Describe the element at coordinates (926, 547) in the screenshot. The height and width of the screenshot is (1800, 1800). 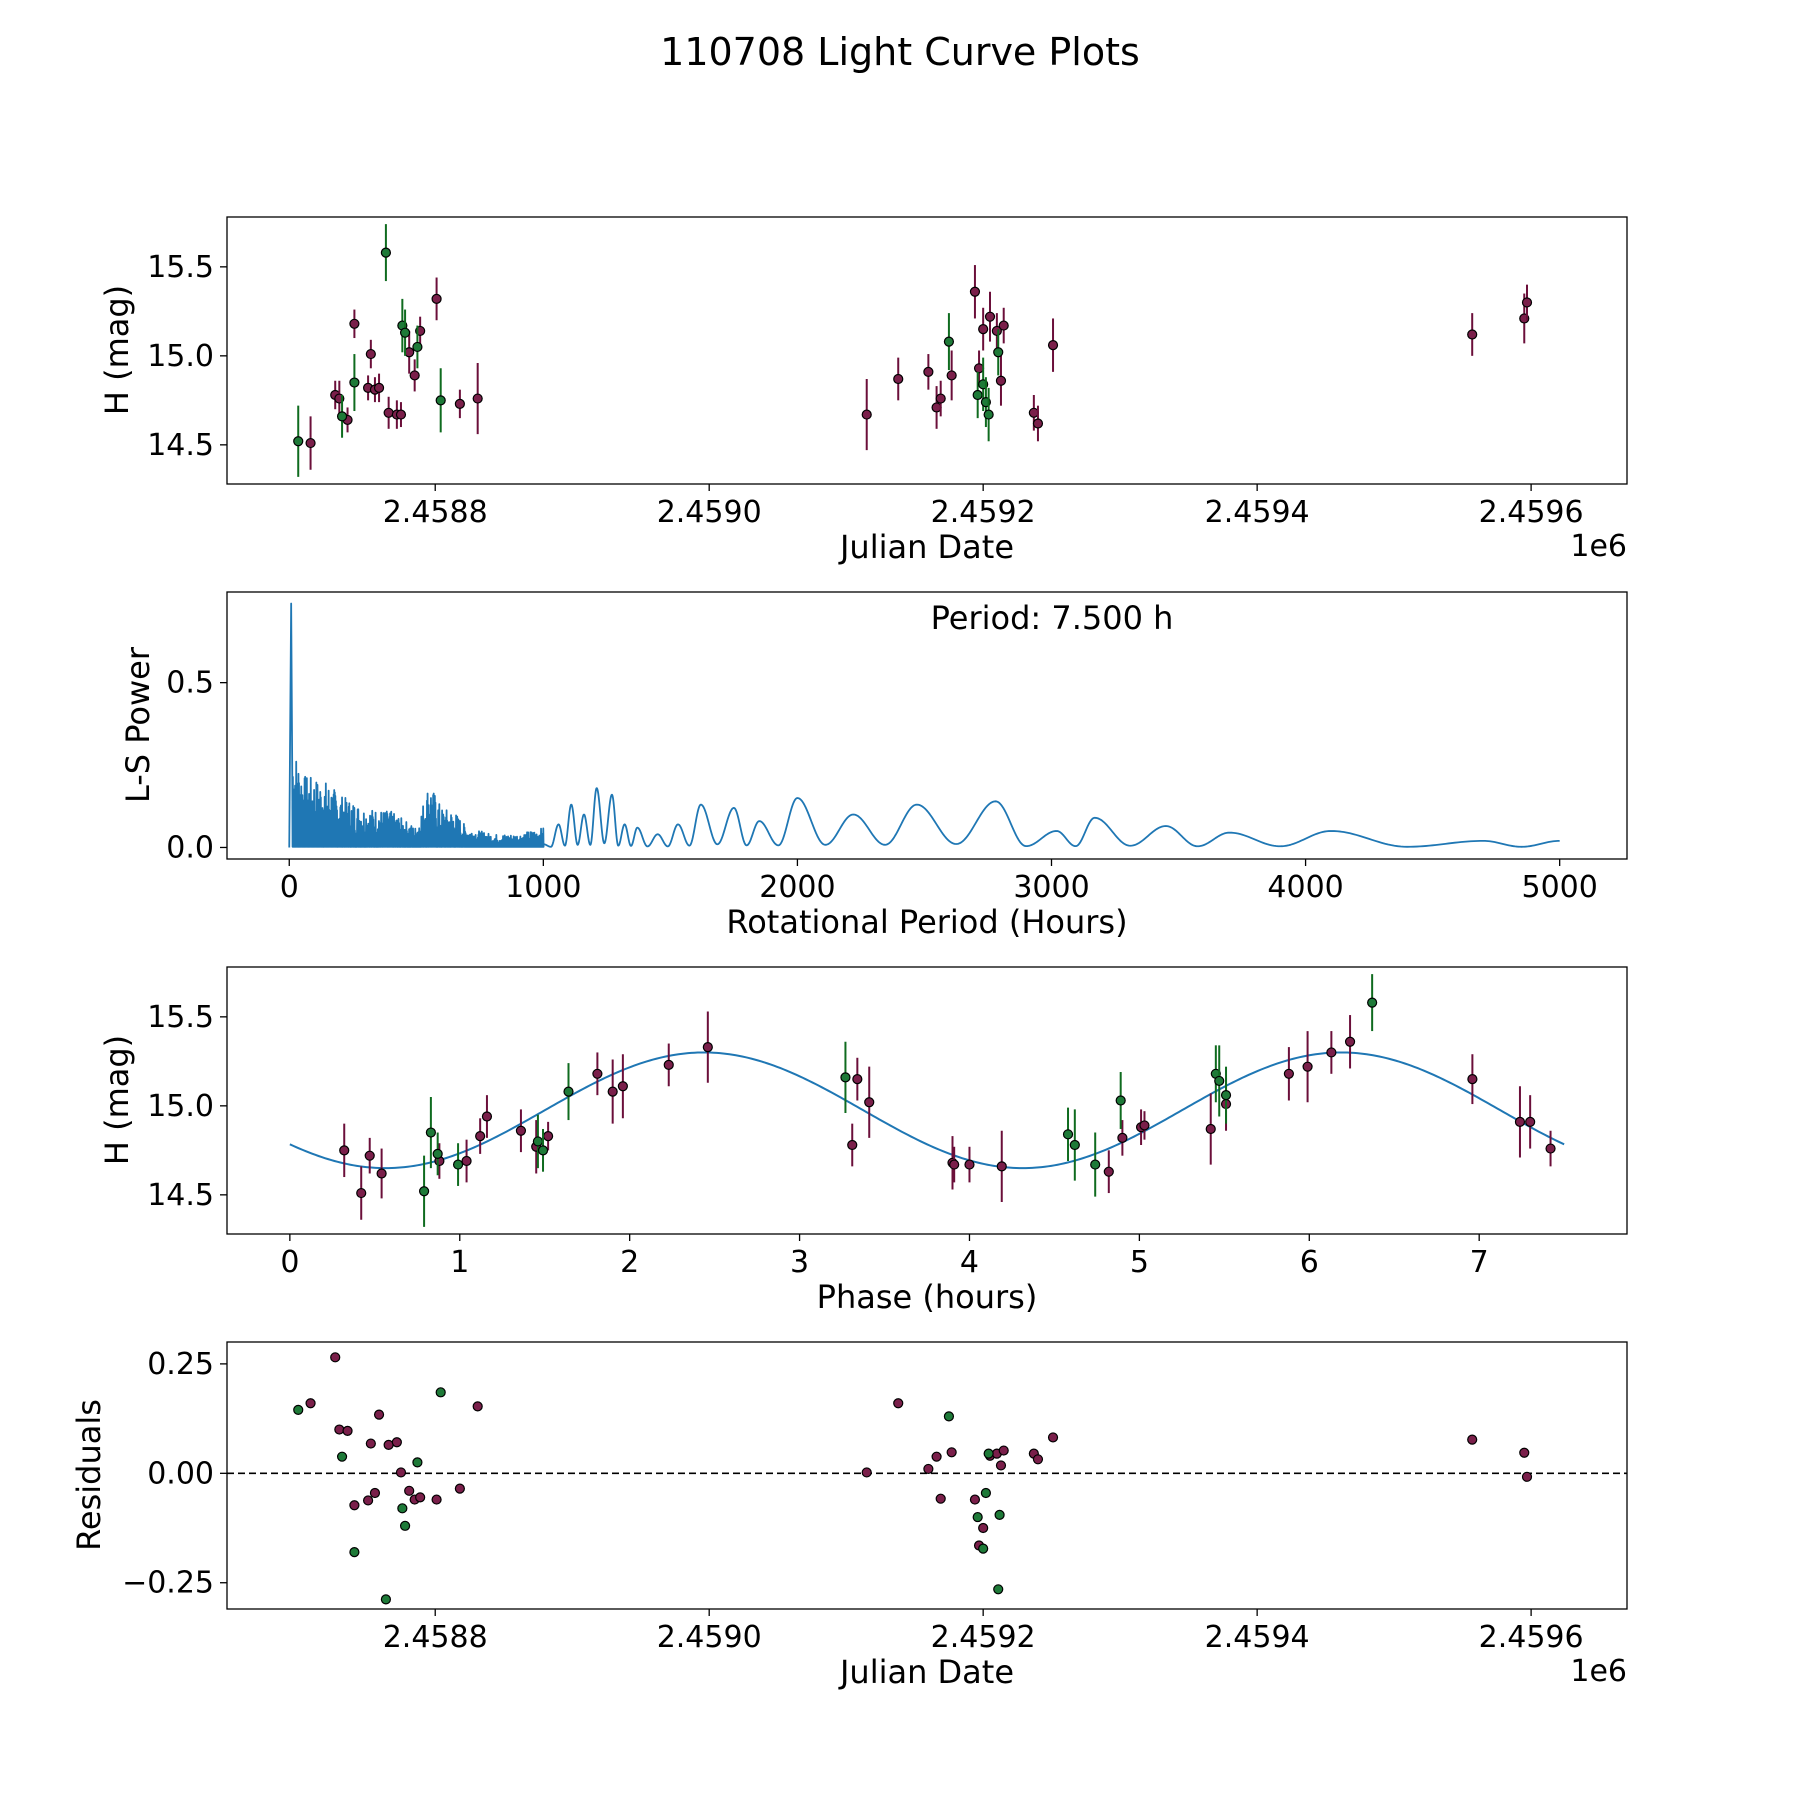
I see `lightcurve-x-label: Julian Date` at that location.